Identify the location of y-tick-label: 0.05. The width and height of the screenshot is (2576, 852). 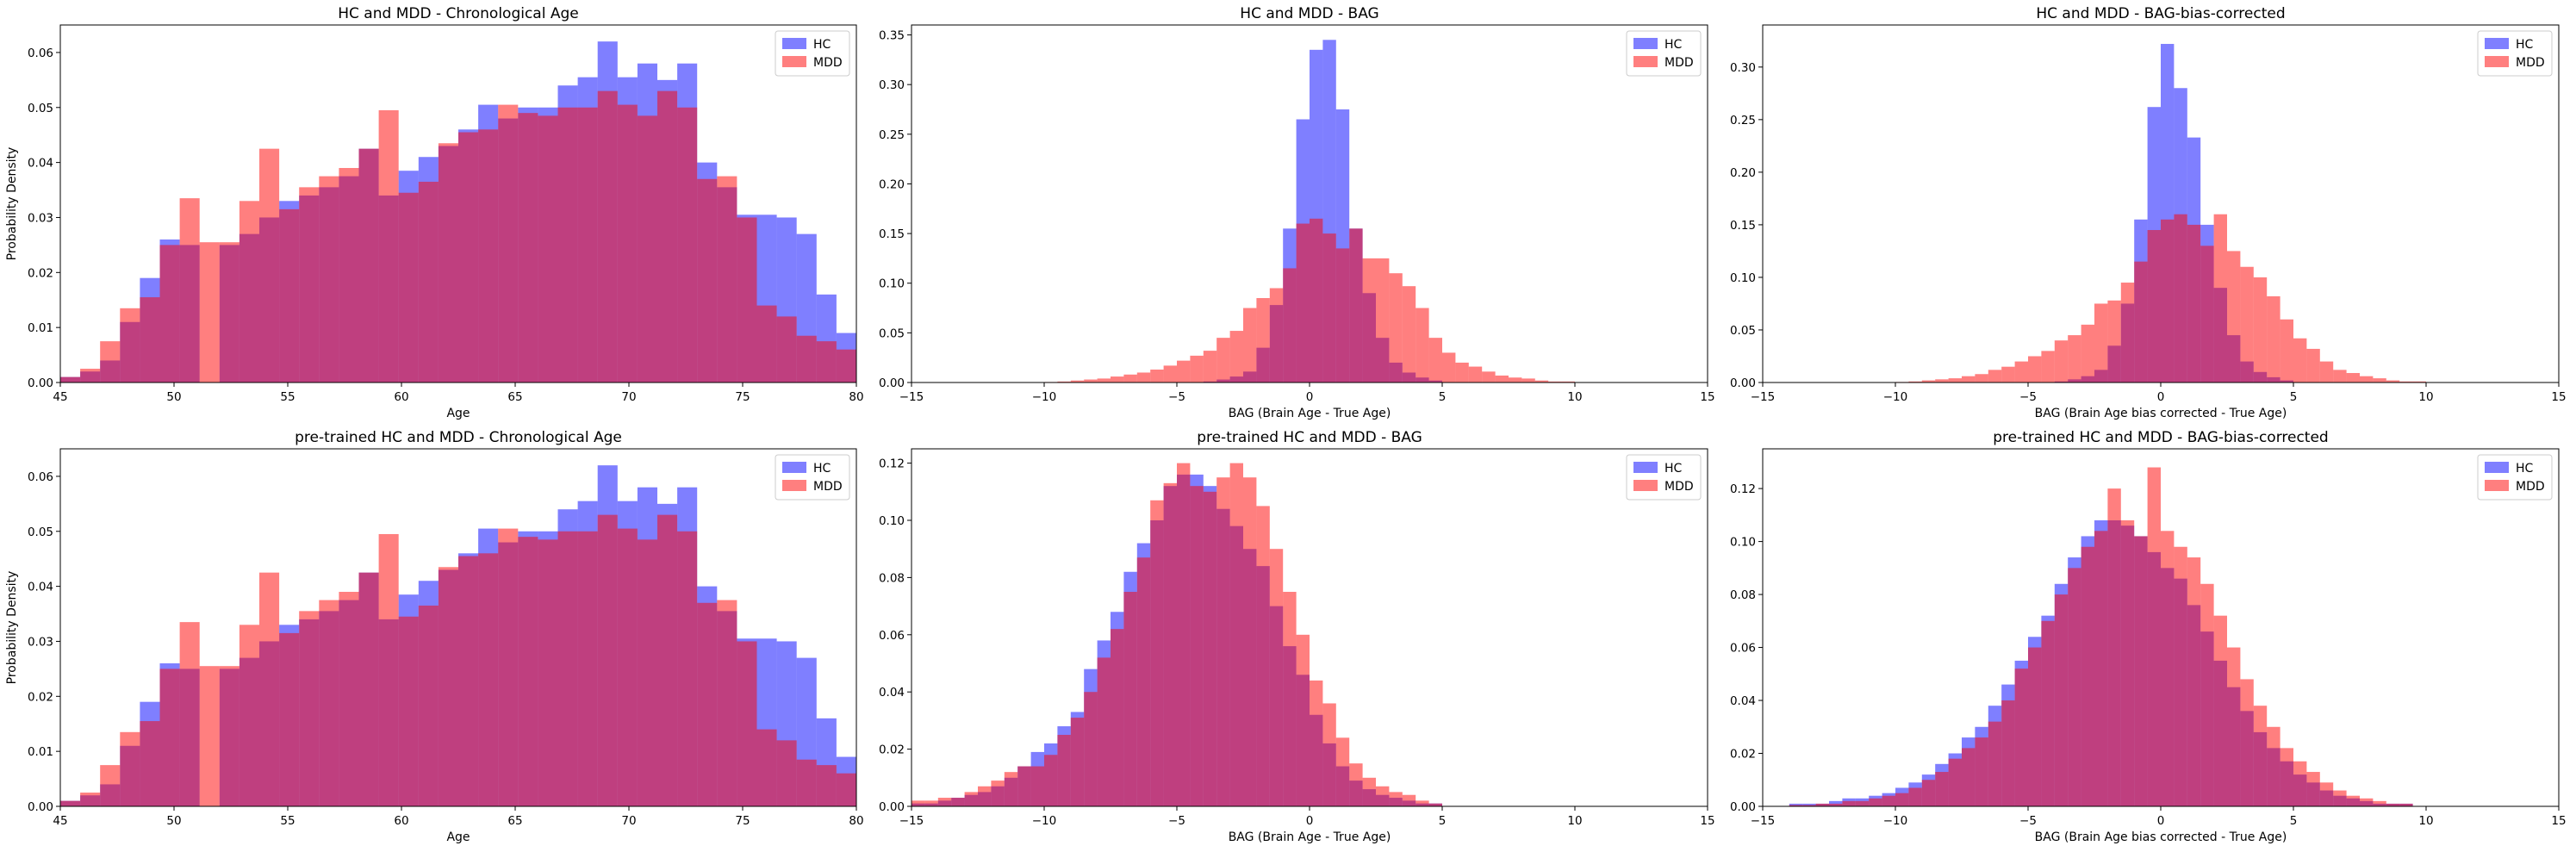
(1743, 331).